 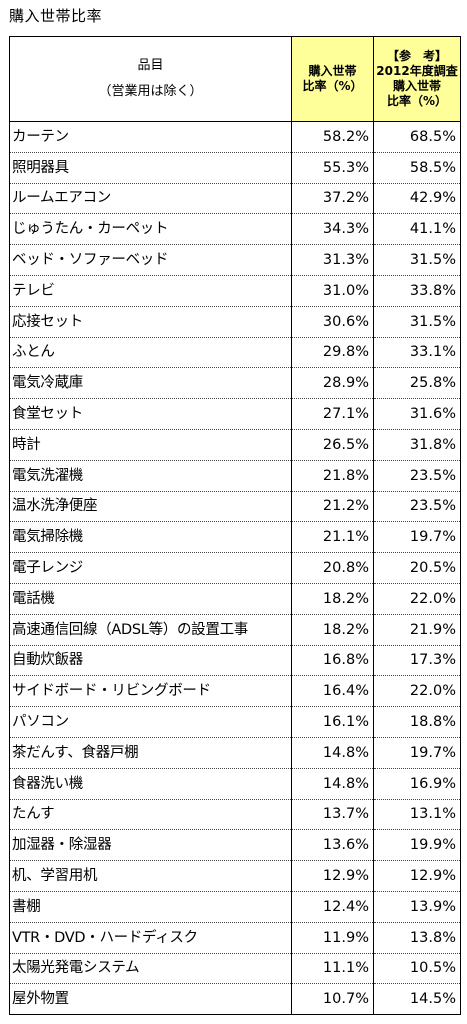 What do you see at coordinates (150, 814) in the screenshot?
I see `item-name-cell: たんす` at bounding box center [150, 814].